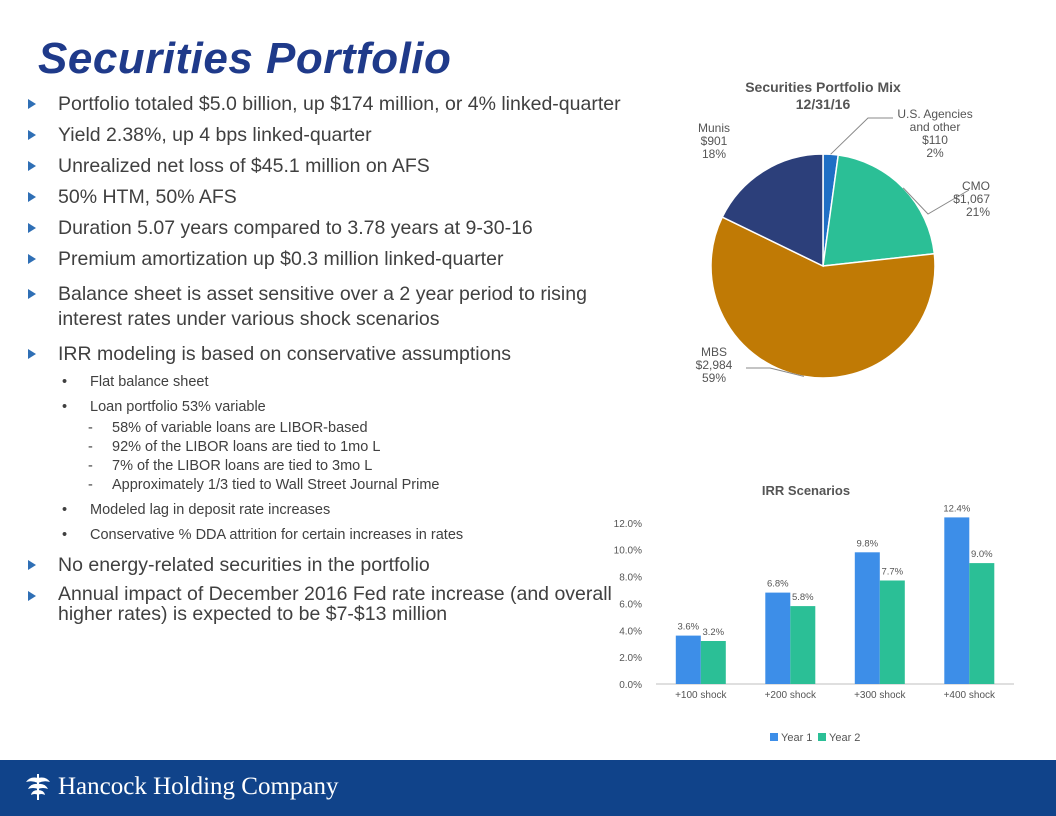 This screenshot has width=1056, height=816. Describe the element at coordinates (791, 695) in the screenshot. I see `x-tick-label: +200 shock` at that location.